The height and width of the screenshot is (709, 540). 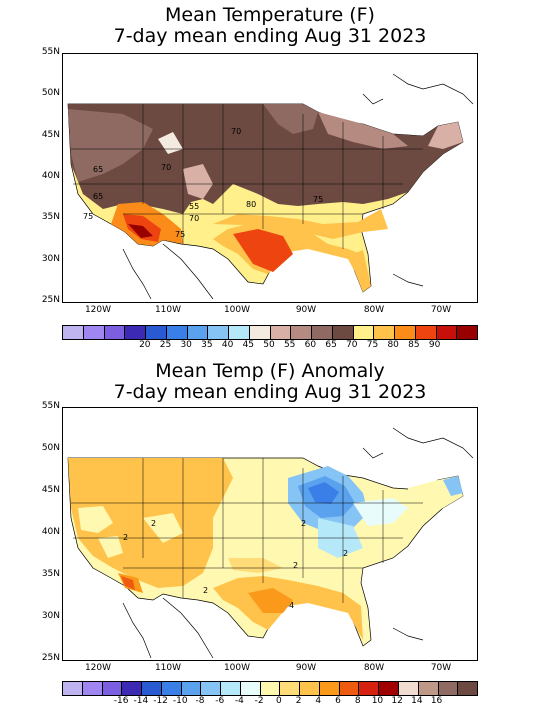 I want to click on colorbar-label: 85, so click(x=414, y=345).